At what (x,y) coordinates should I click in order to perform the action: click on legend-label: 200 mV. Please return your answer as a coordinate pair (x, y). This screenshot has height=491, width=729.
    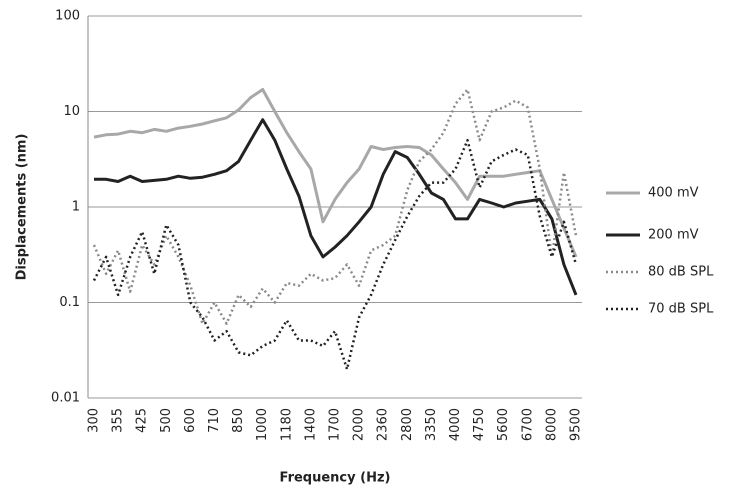
    Looking at the image, I should click on (673, 235).